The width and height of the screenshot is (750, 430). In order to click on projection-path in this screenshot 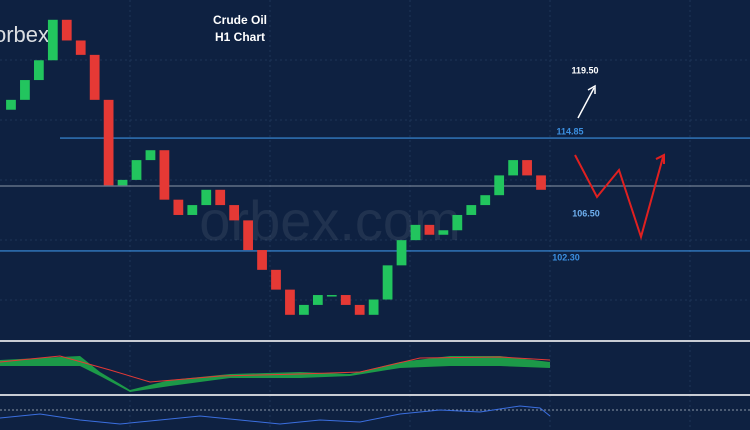, I will do `click(619, 197)`.